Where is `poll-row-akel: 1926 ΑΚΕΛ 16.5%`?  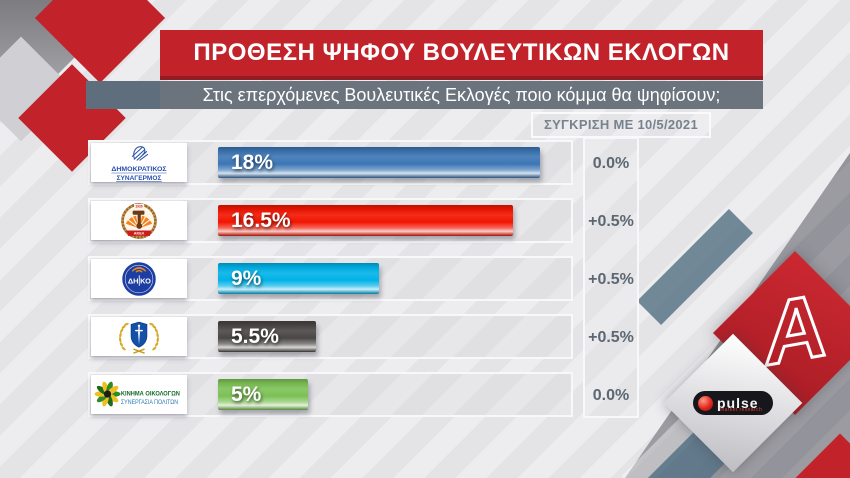 poll-row-akel: 1926 ΑΚΕΛ 16.5% is located at coordinates (330, 220).